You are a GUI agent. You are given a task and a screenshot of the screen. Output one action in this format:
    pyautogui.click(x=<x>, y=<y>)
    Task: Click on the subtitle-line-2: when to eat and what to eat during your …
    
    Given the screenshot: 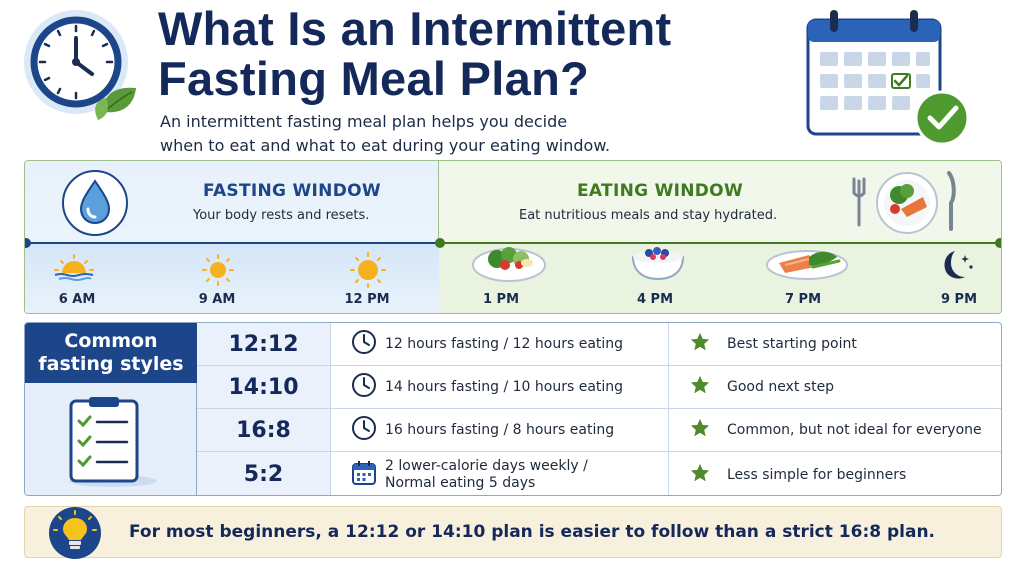 What is the action you would take?
    pyautogui.click(x=385, y=145)
    